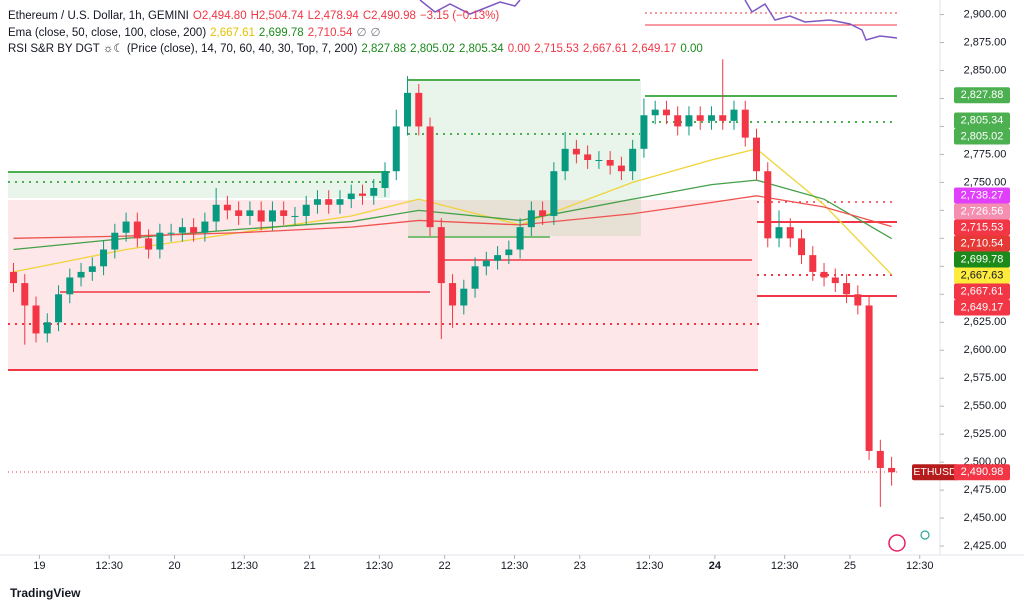 The image size is (1024, 610). I want to click on price-tag-label: 2,805.02, so click(982, 136).